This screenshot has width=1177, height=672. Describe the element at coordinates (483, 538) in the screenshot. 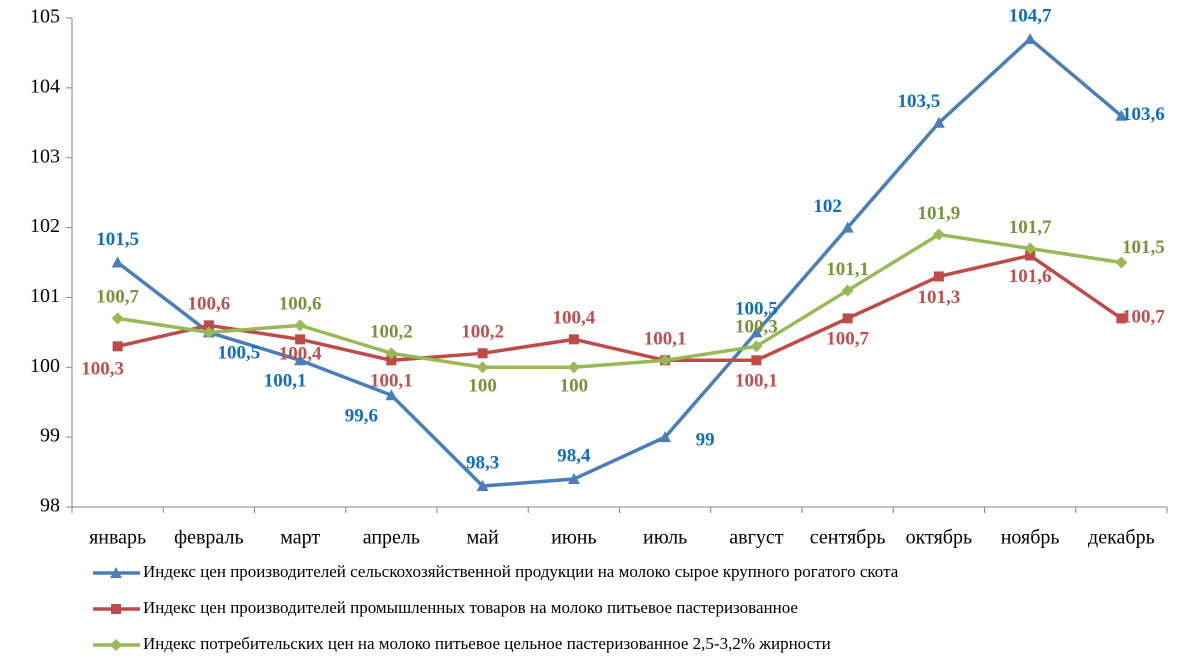

I see `x-tick-label: май` at that location.